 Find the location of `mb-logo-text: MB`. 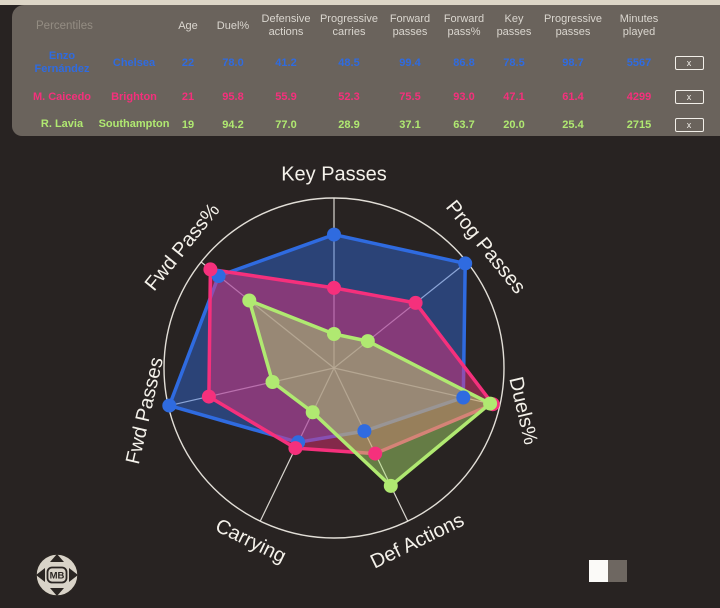

mb-logo-text: MB is located at coordinates (57, 576).